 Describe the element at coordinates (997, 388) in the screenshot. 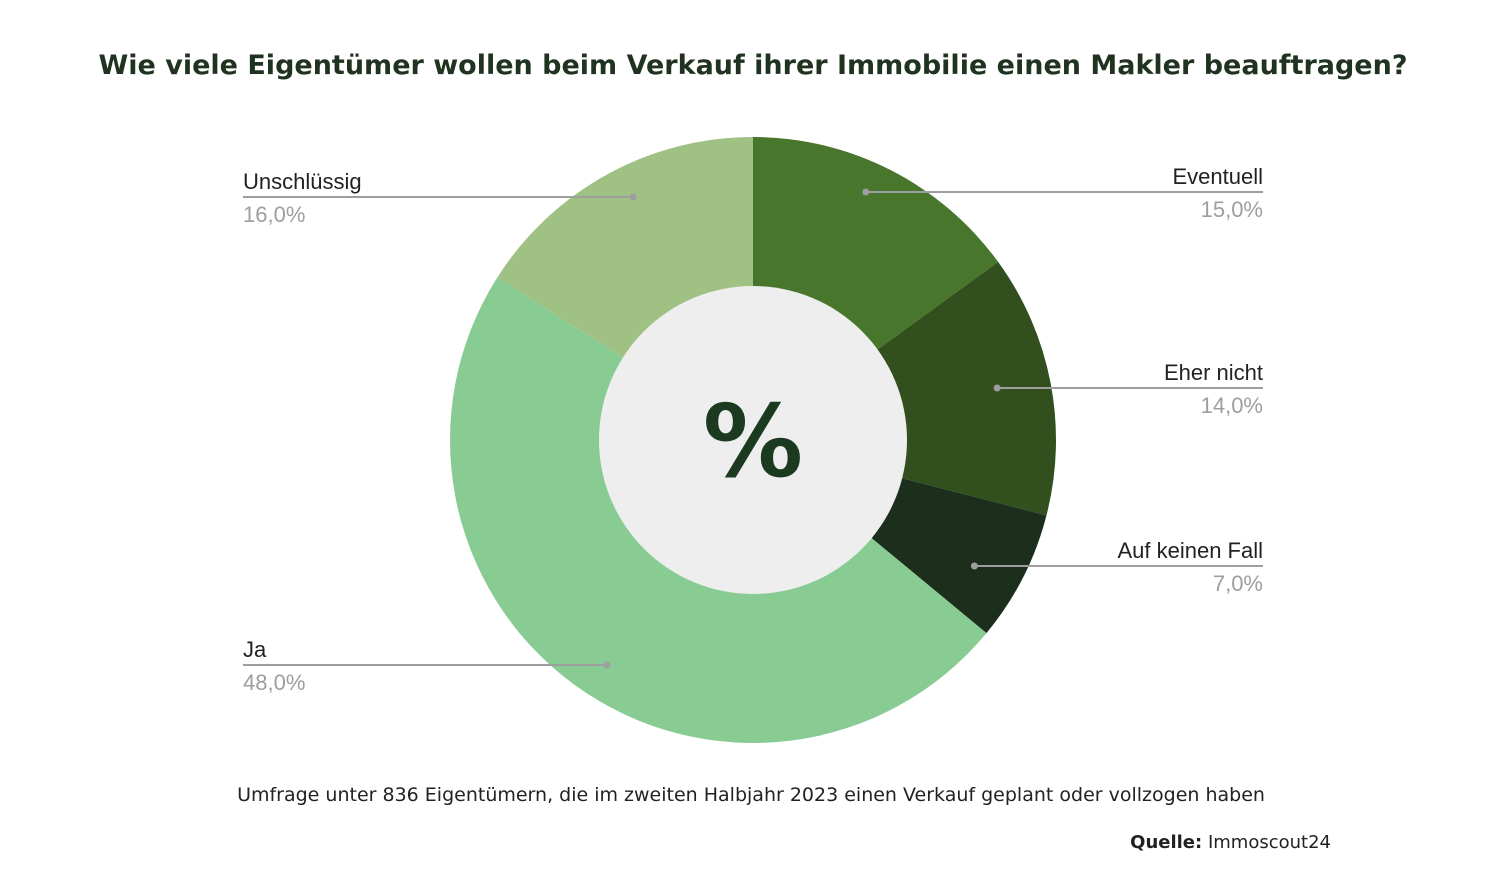

I see `leader-dot-eher-nicht` at that location.